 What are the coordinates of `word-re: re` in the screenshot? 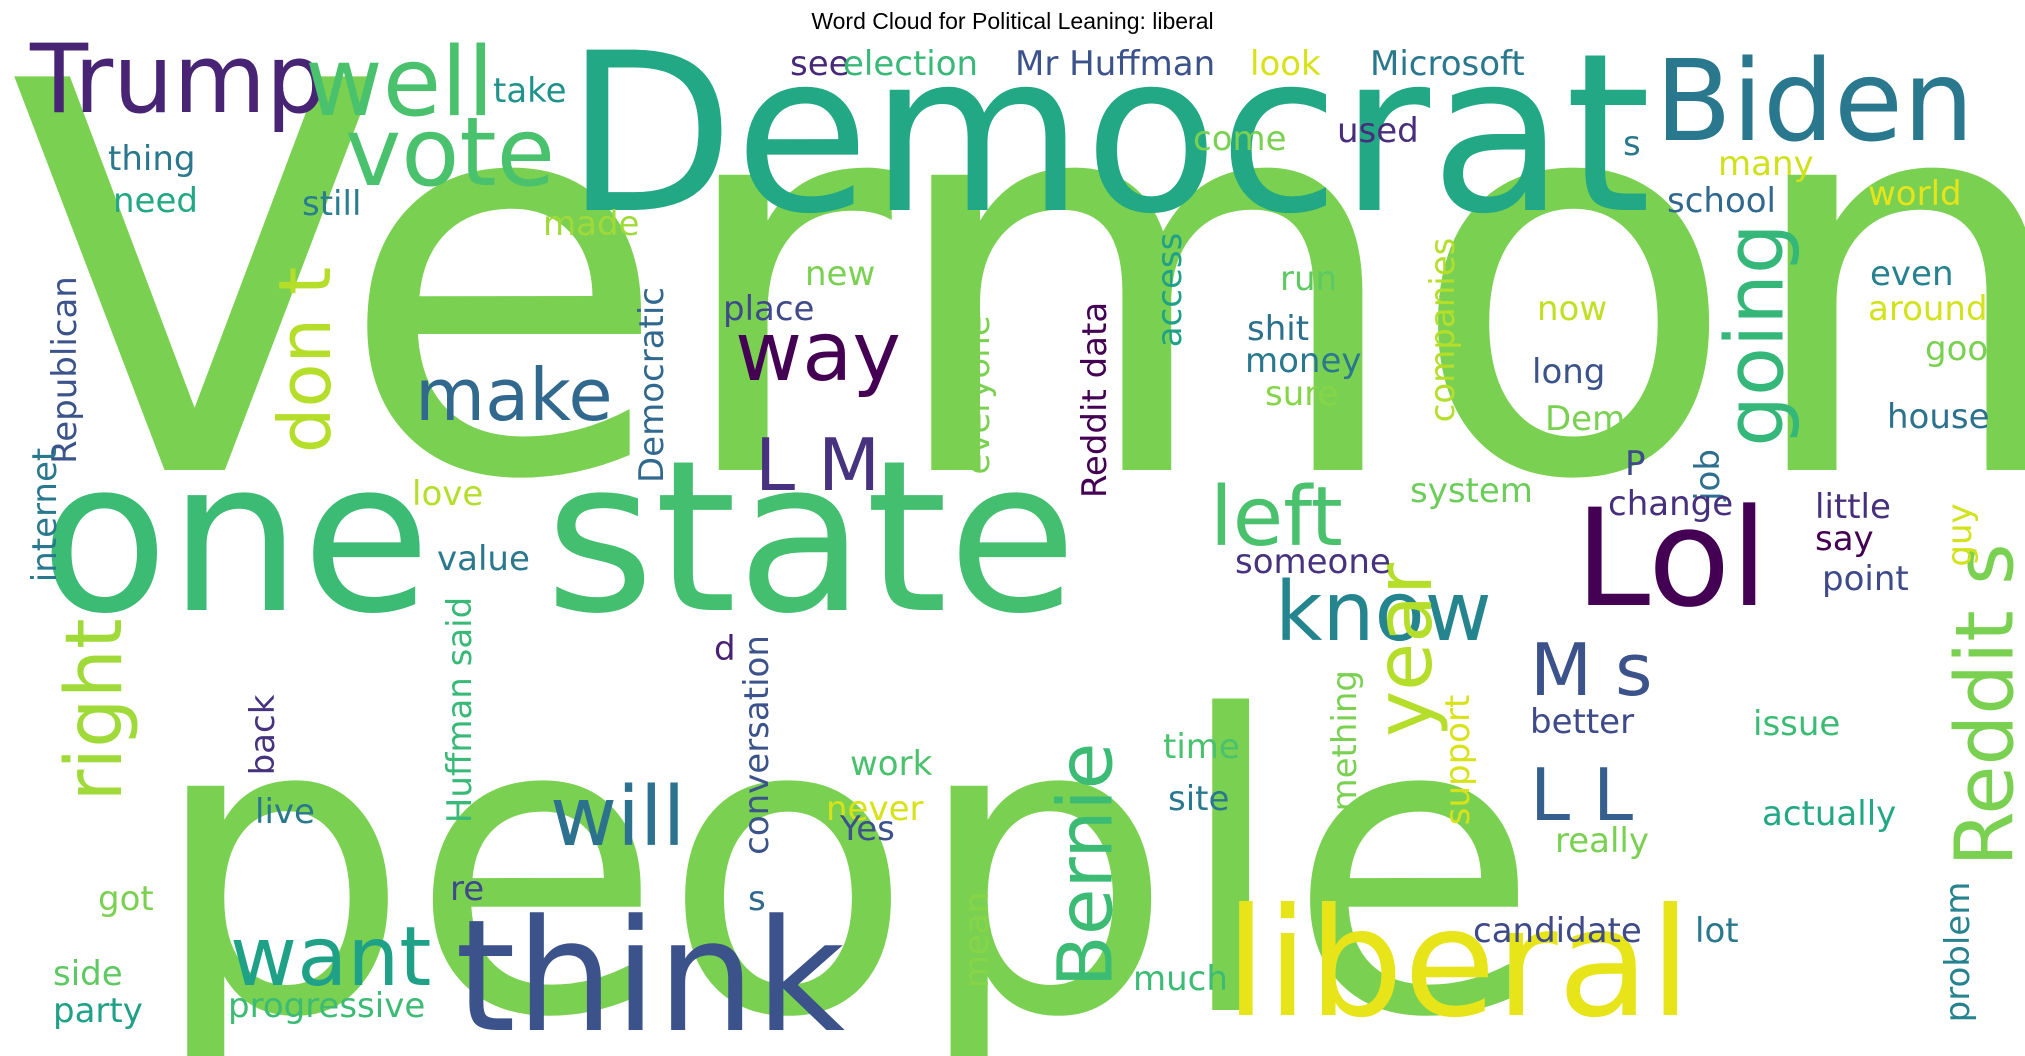 It's located at (467, 889).